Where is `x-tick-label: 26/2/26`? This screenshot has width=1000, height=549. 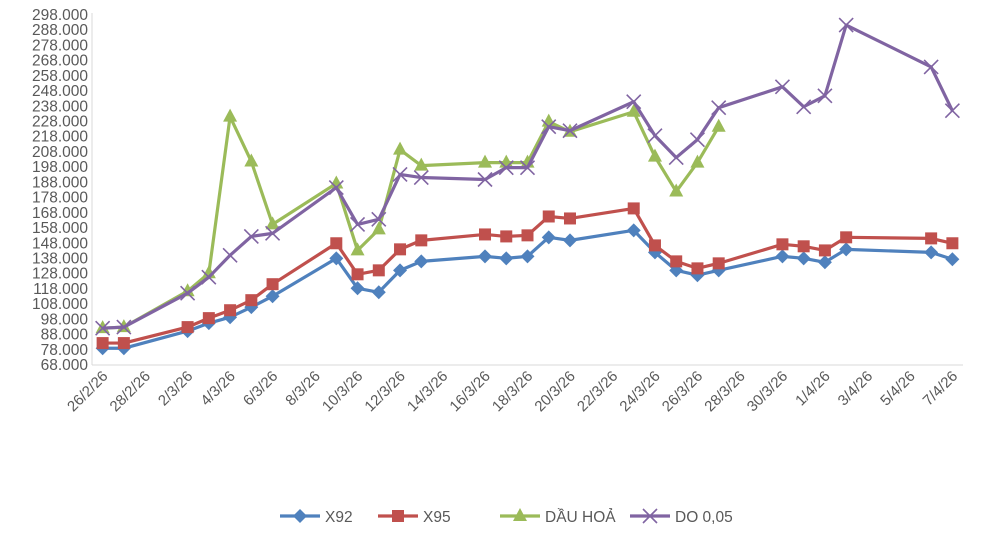
x-tick-label: 26/2/26 is located at coordinates (87, 391).